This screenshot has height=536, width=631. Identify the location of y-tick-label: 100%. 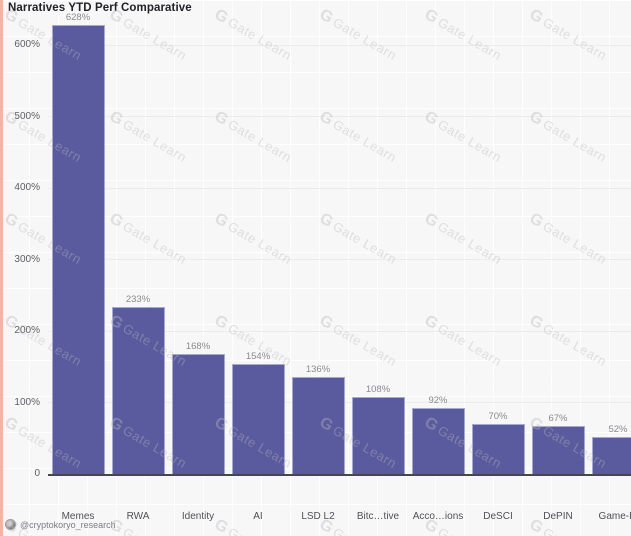
(27, 402).